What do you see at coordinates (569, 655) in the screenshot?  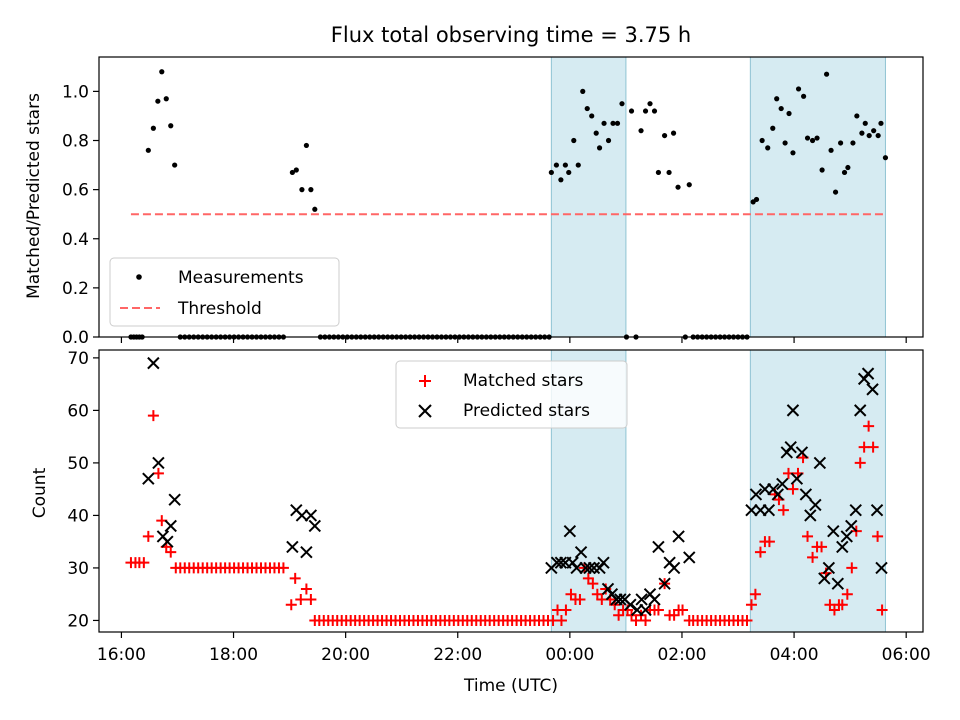 I see `bottom-x-tick-label: 00:00` at bounding box center [569, 655].